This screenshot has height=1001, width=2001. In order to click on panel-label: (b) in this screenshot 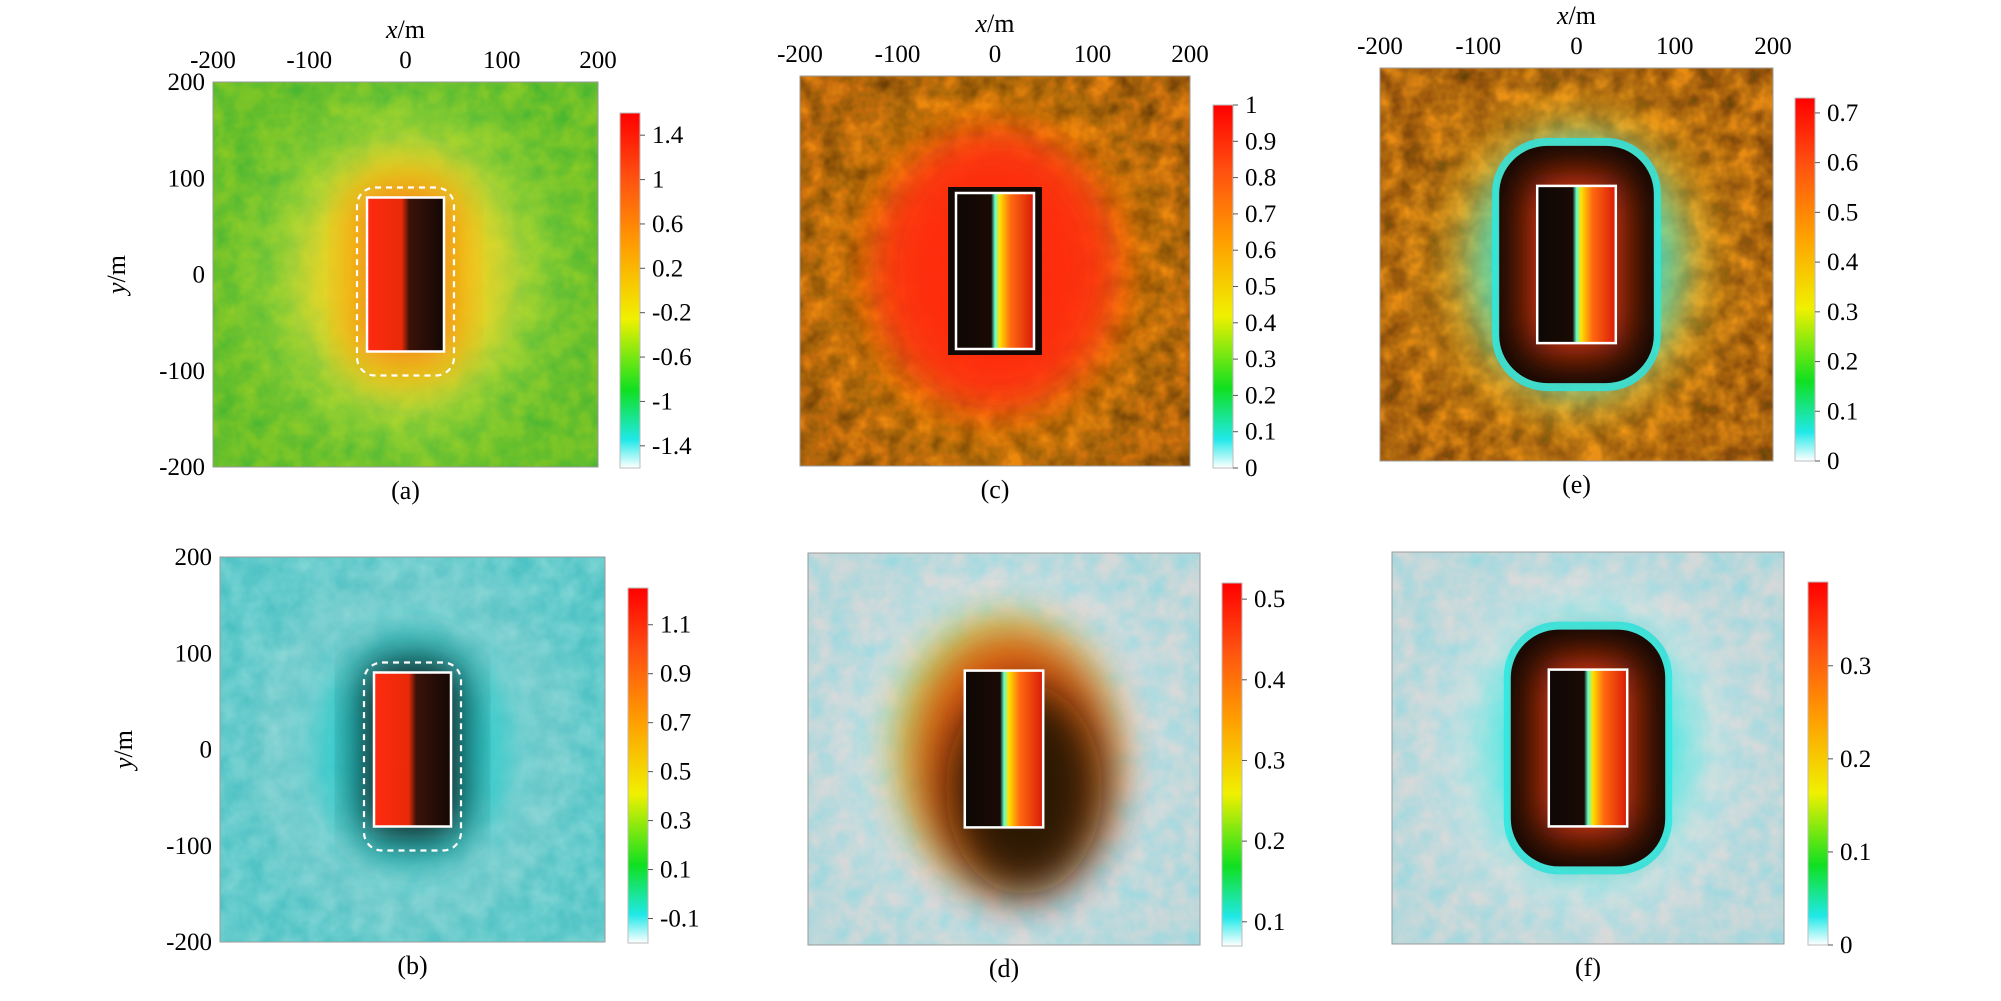, I will do `click(412, 965)`.